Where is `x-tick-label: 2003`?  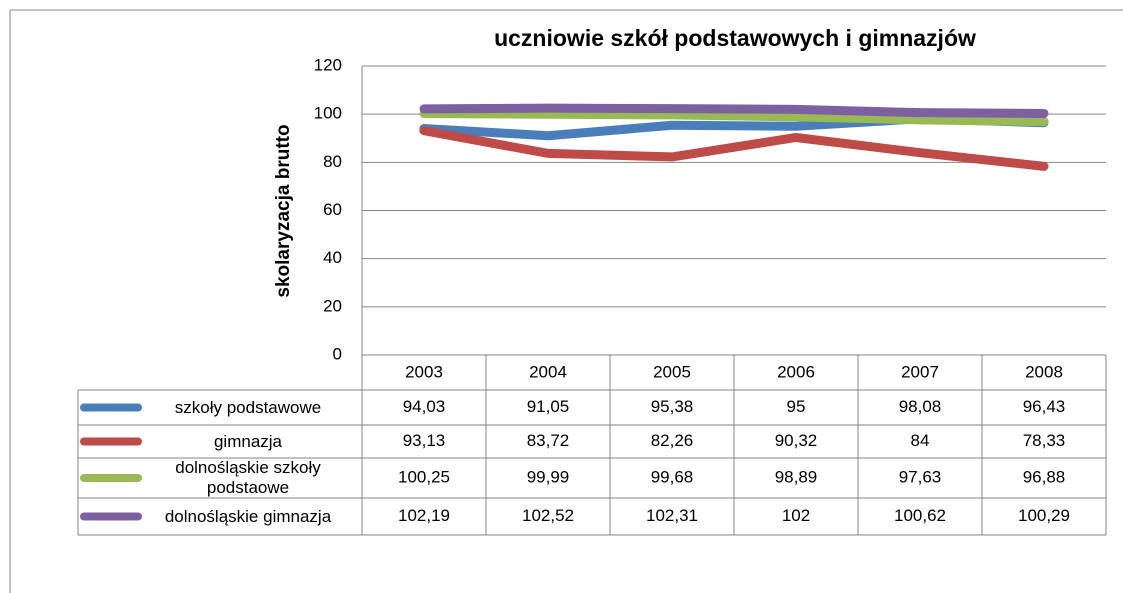 x-tick-label: 2003 is located at coordinates (424, 371).